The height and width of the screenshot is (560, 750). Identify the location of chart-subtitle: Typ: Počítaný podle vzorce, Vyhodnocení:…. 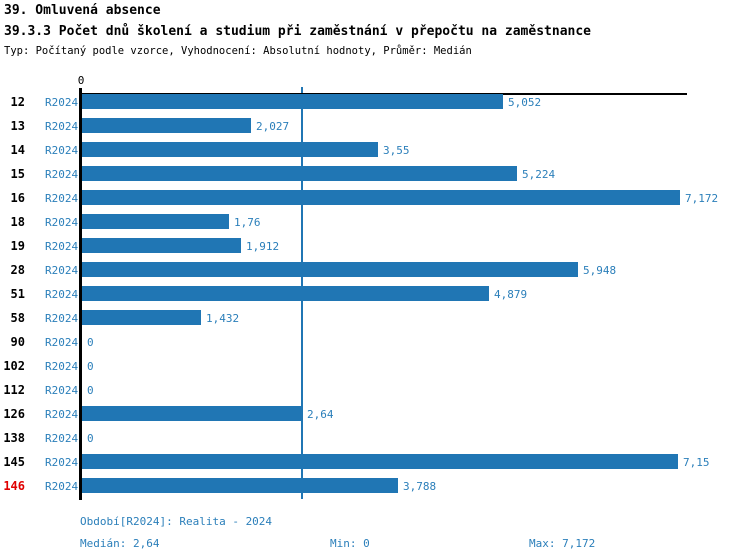
(238, 51).